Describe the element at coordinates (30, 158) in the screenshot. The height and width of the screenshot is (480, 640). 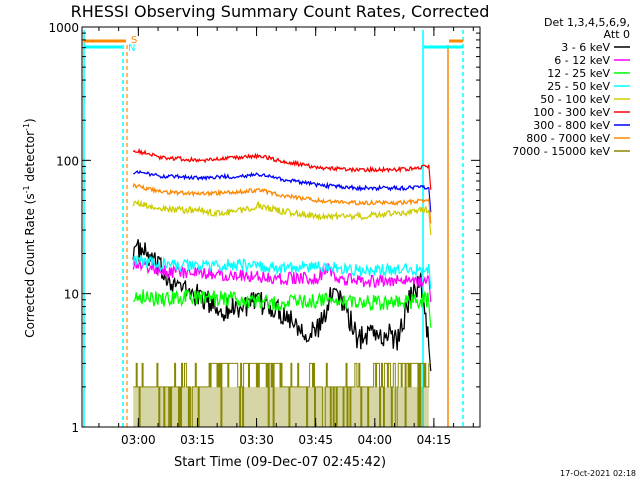
I see `y-label-mid: detector` at that location.